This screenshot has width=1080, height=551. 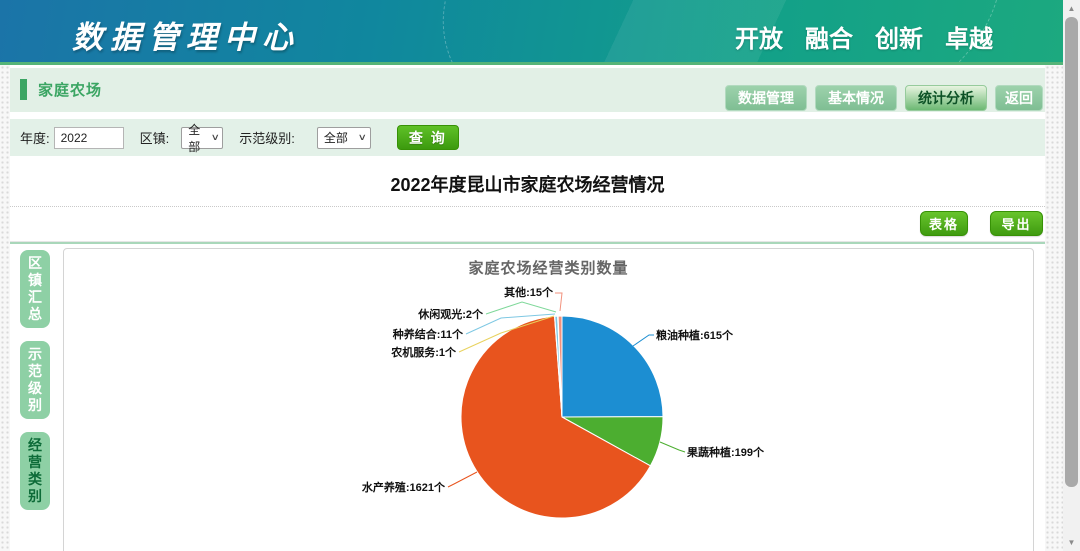 I want to click on pie-label: 水产养殖:1621个, so click(x=404, y=487).